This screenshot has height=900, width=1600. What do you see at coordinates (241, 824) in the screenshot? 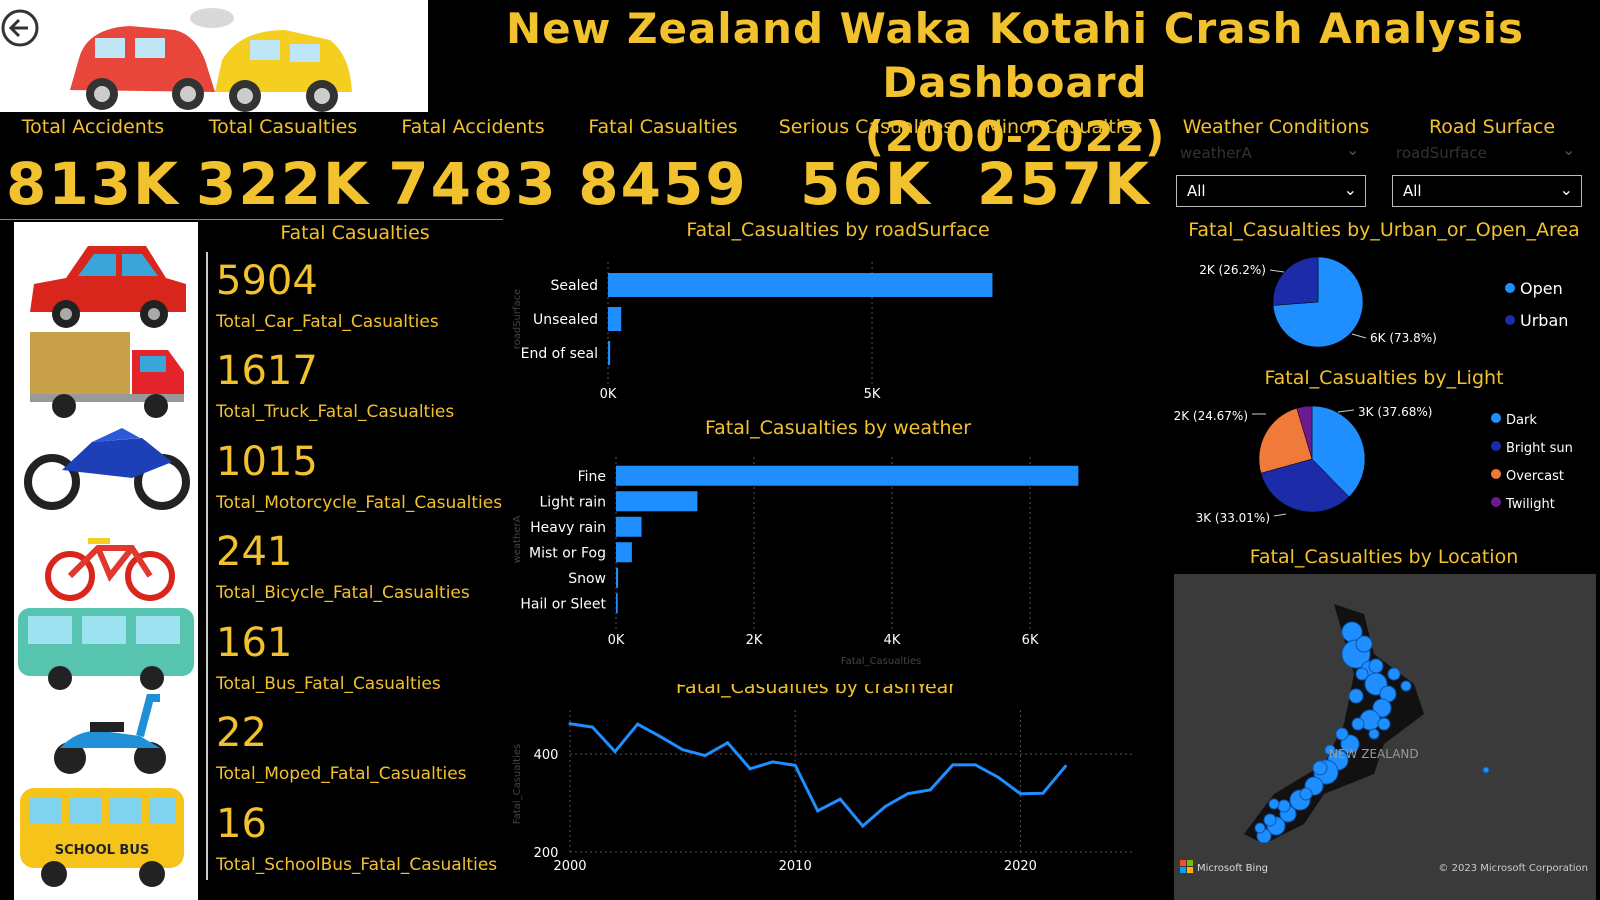
I see `stat-value-school-bus: 16` at bounding box center [241, 824].